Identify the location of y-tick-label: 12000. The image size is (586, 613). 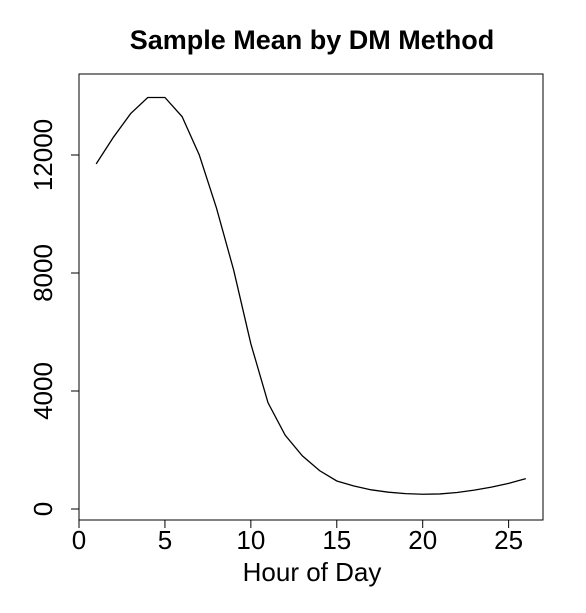
(43, 155).